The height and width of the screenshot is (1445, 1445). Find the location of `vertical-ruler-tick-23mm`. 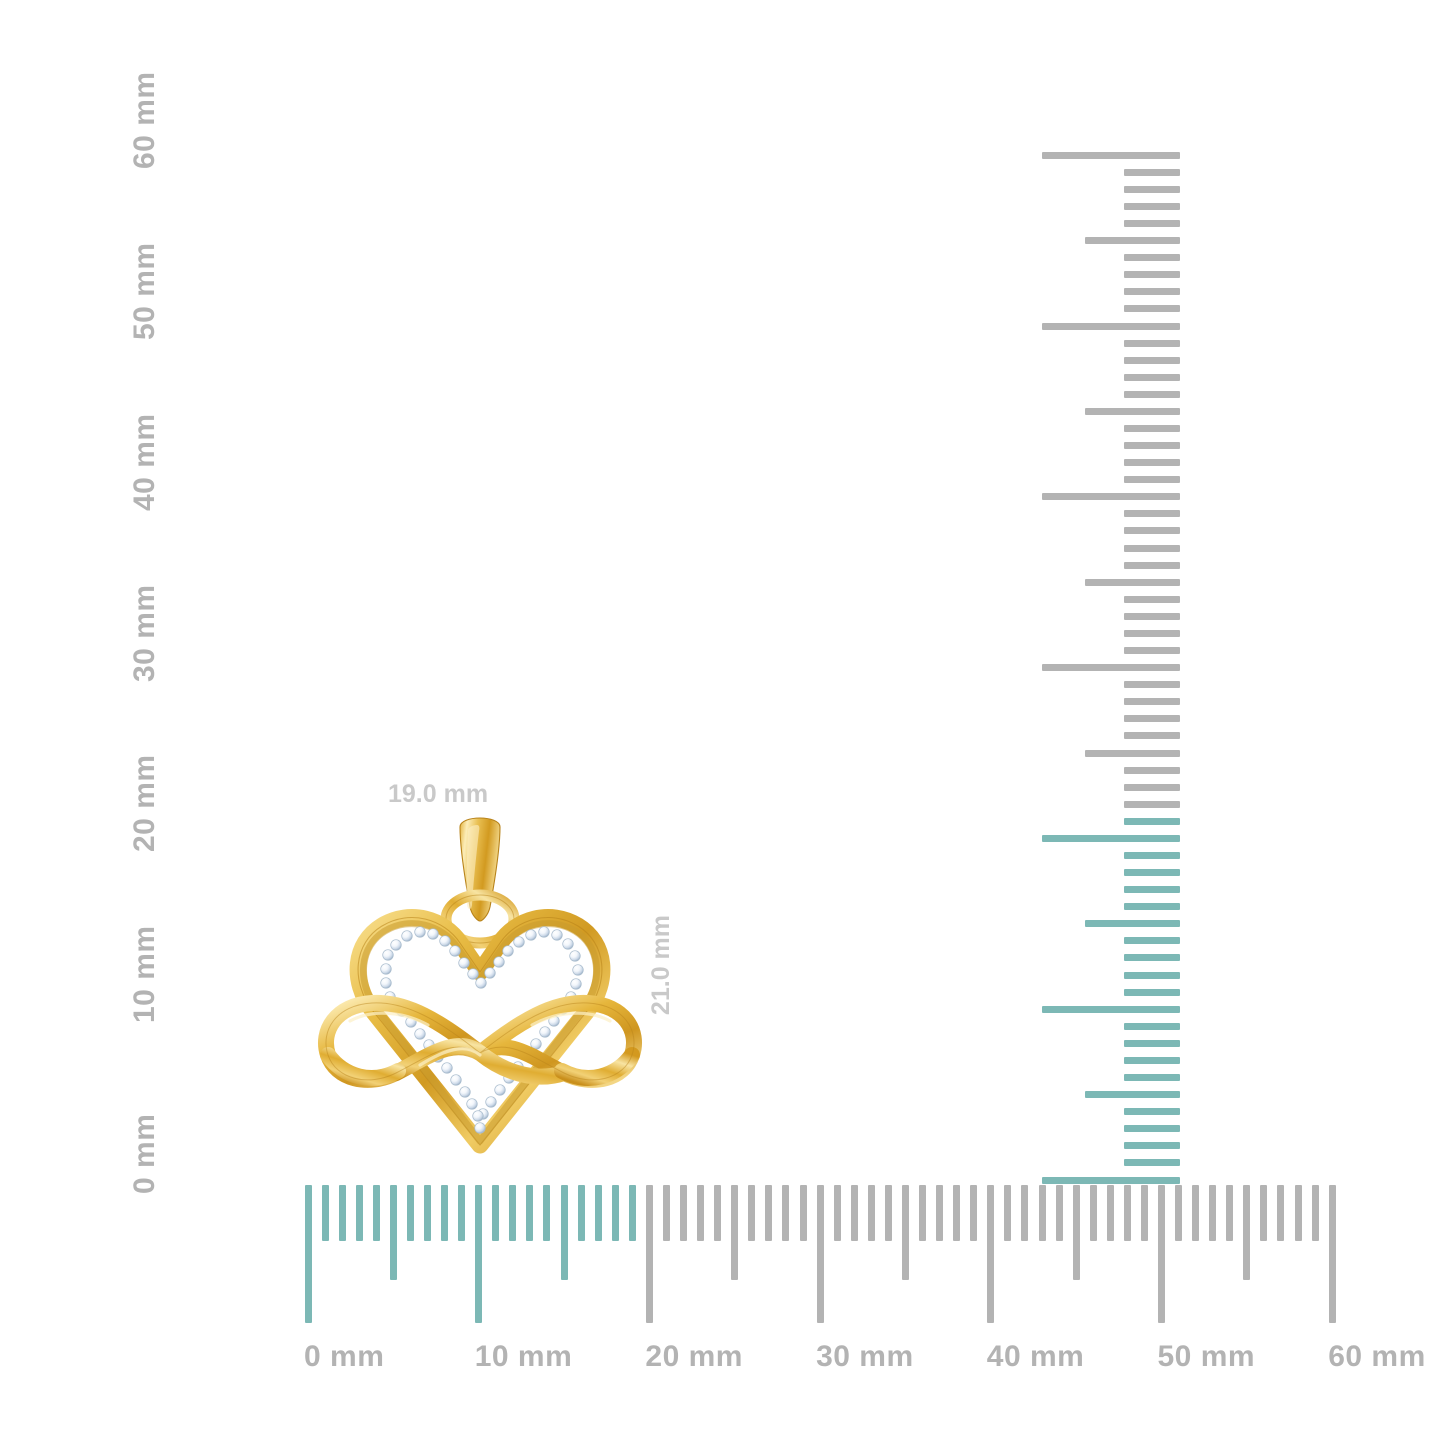

vertical-ruler-tick-23mm is located at coordinates (1152, 787).